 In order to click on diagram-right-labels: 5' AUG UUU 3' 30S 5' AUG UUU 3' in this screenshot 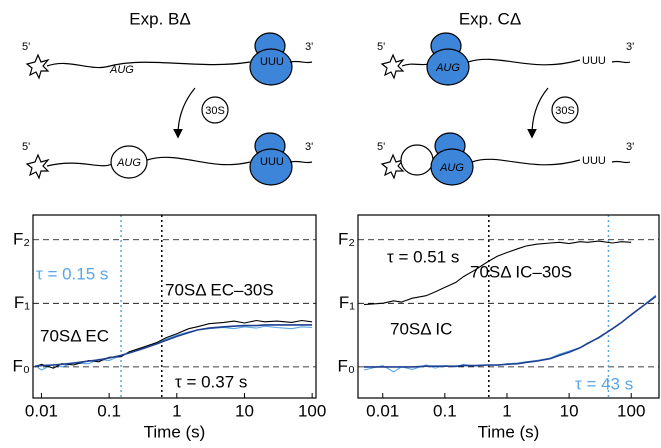, I will do `click(505, 107)`.